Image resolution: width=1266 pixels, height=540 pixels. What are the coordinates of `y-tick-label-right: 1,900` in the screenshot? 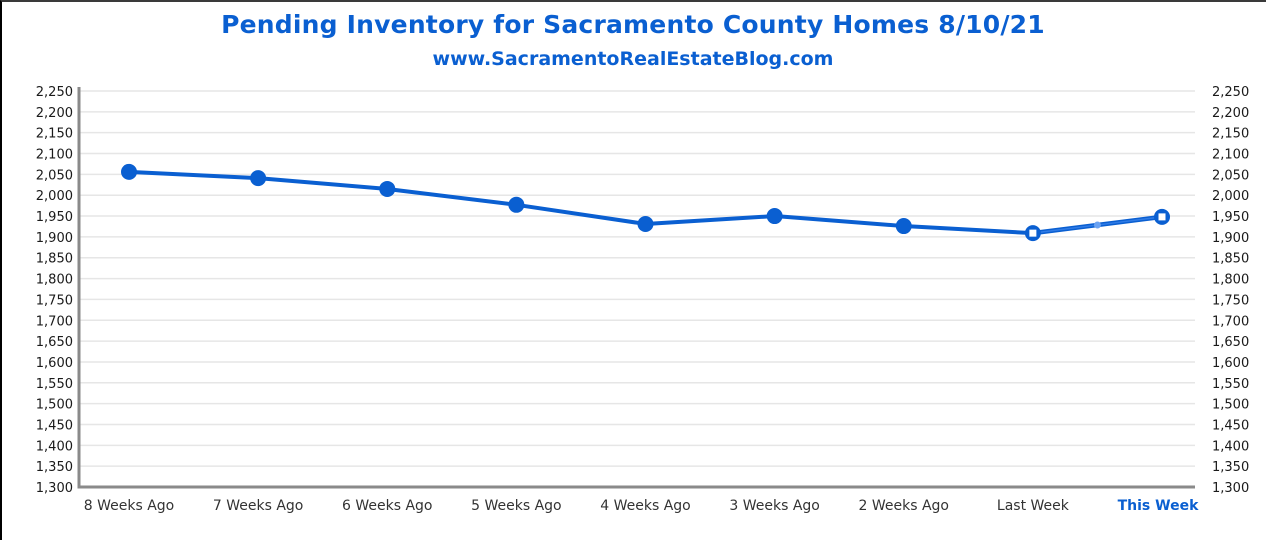 It's located at (1230, 238).